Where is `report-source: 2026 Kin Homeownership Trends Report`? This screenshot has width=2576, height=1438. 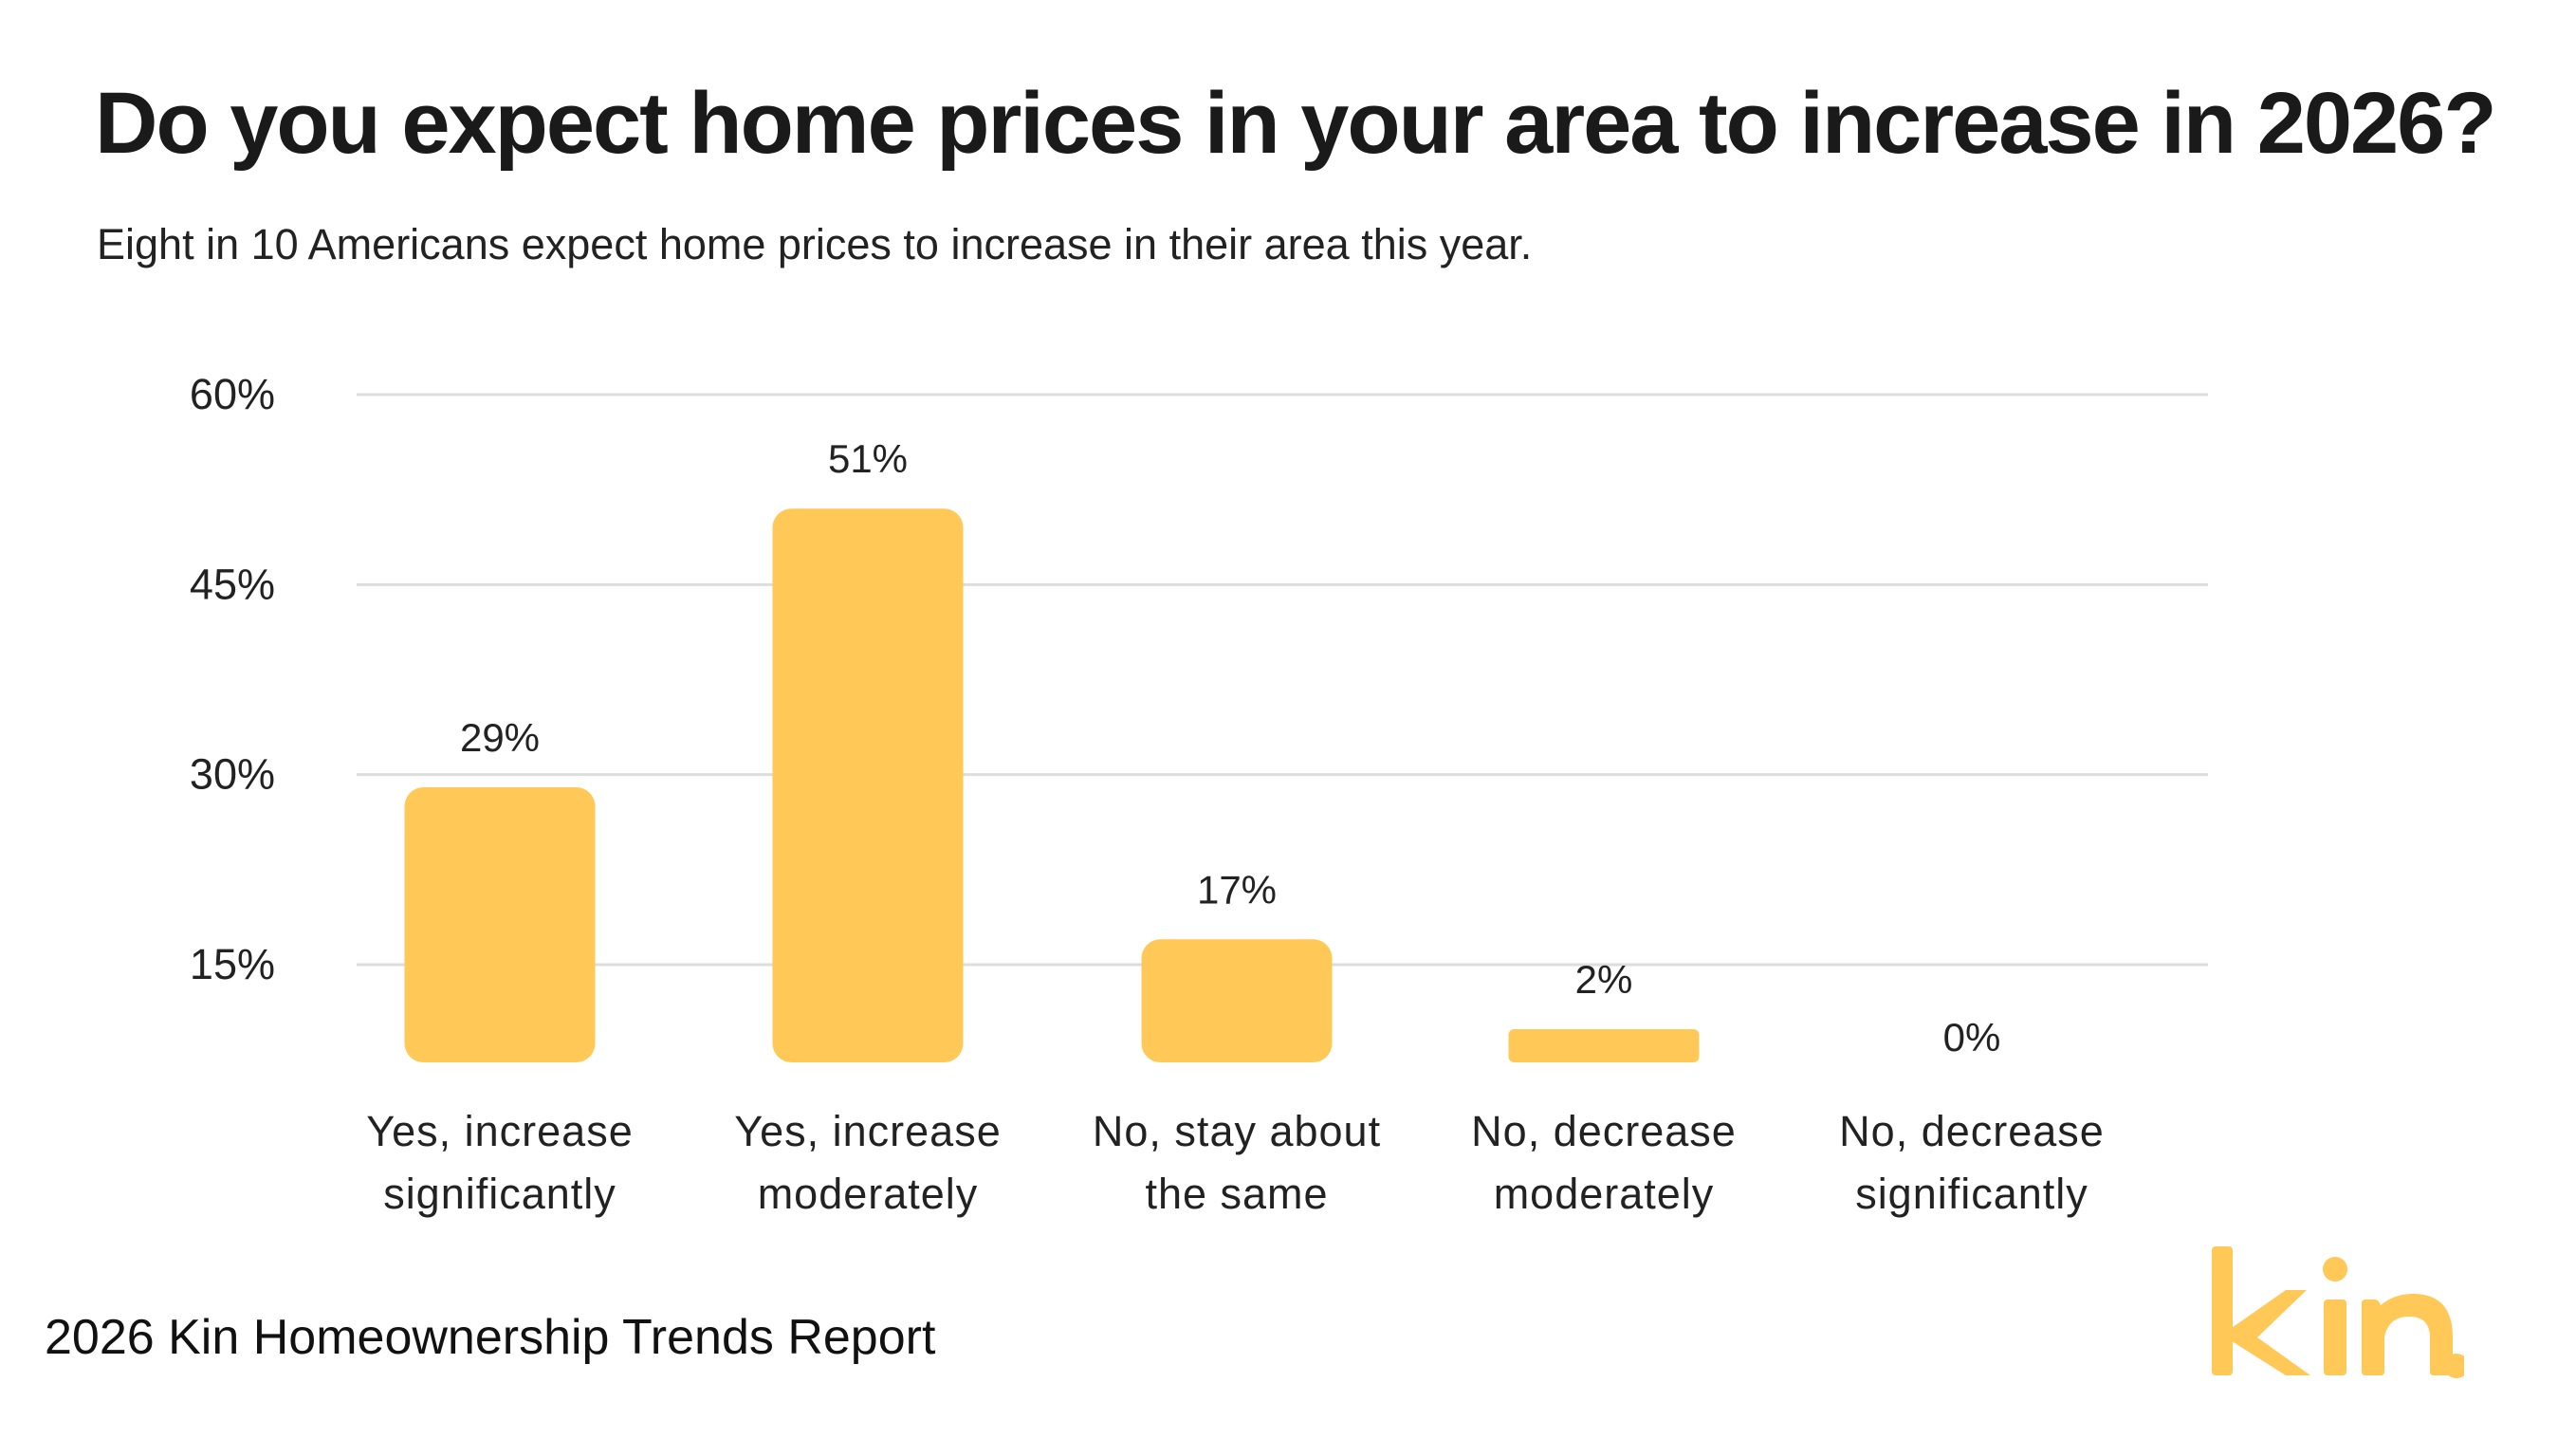
report-source: 2026 Kin Homeownership Trends Report is located at coordinates (490, 1338).